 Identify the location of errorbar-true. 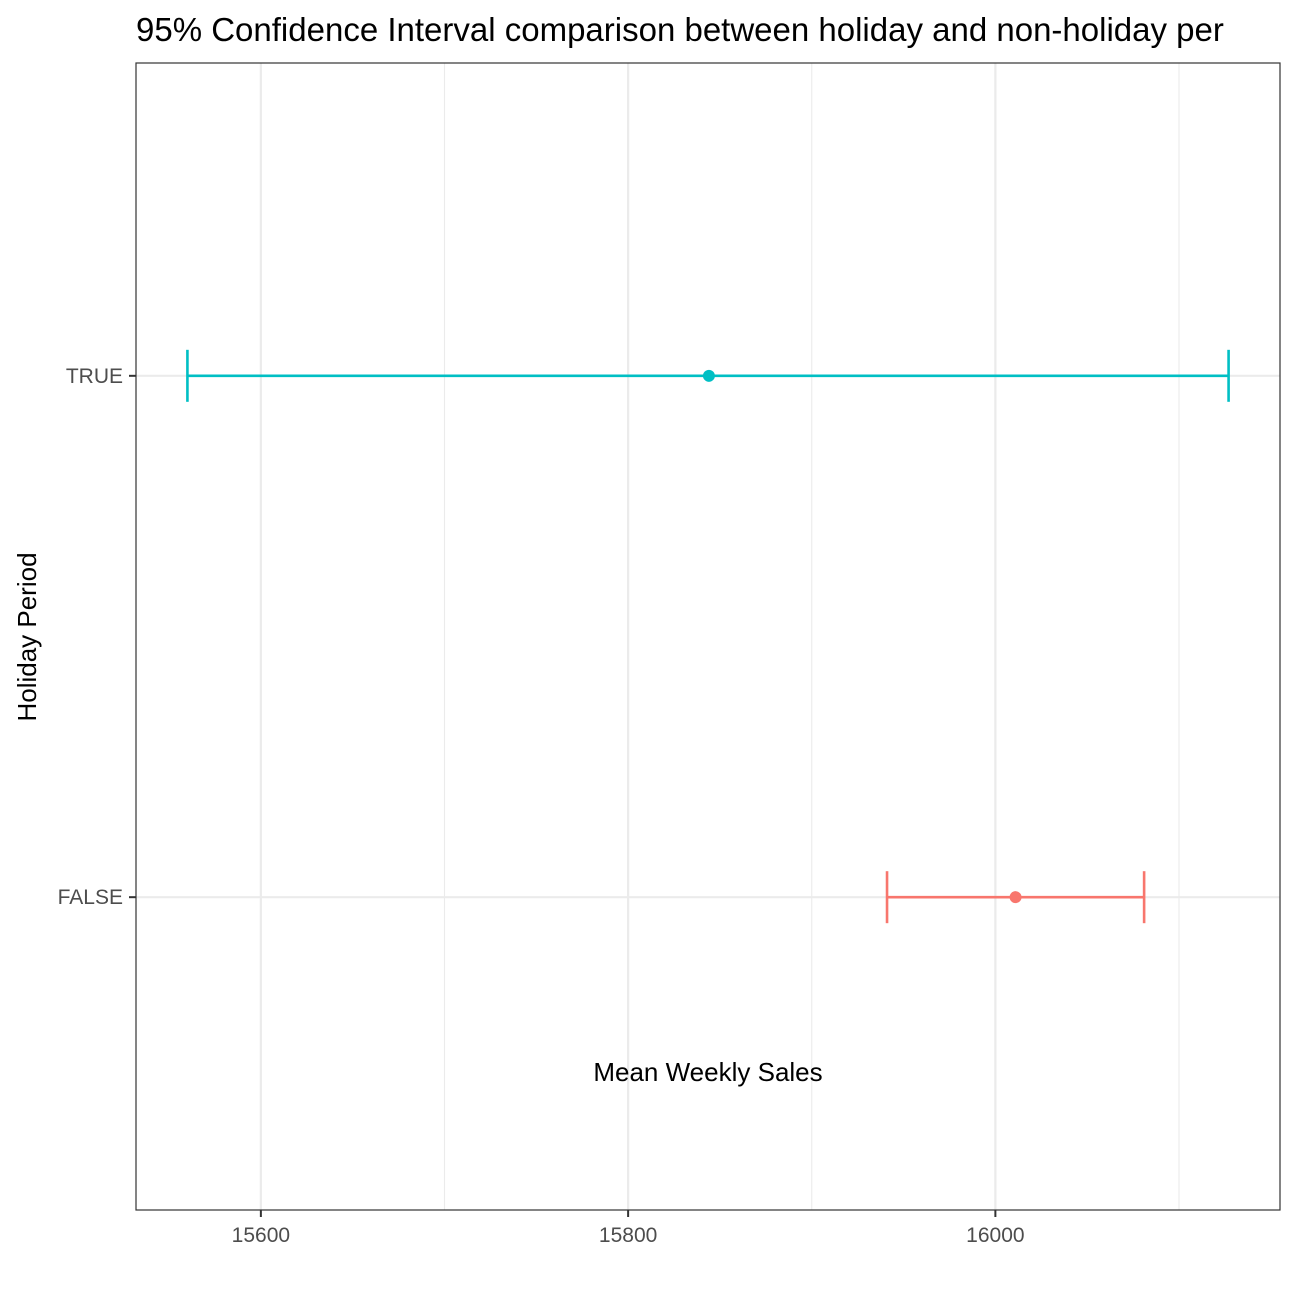
(708, 375).